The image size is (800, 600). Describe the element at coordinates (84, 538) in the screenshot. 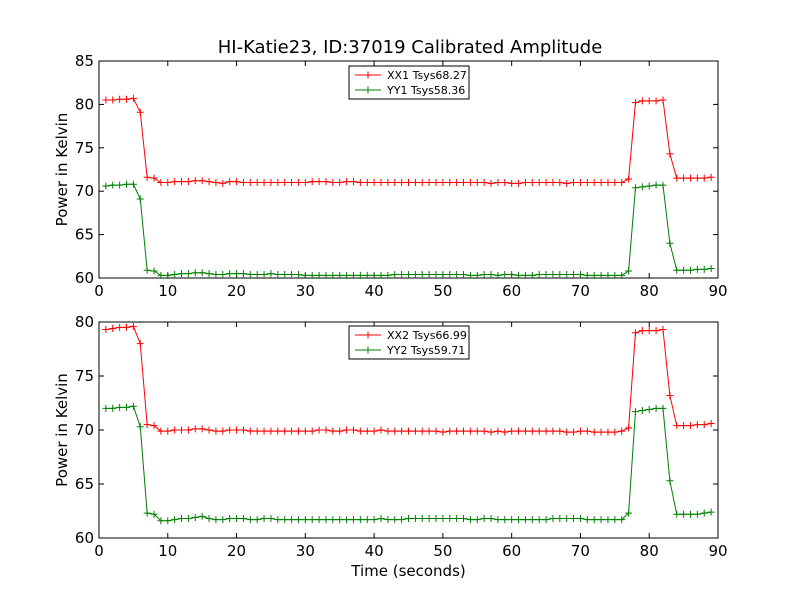

I see `y-tick-label: 60` at that location.